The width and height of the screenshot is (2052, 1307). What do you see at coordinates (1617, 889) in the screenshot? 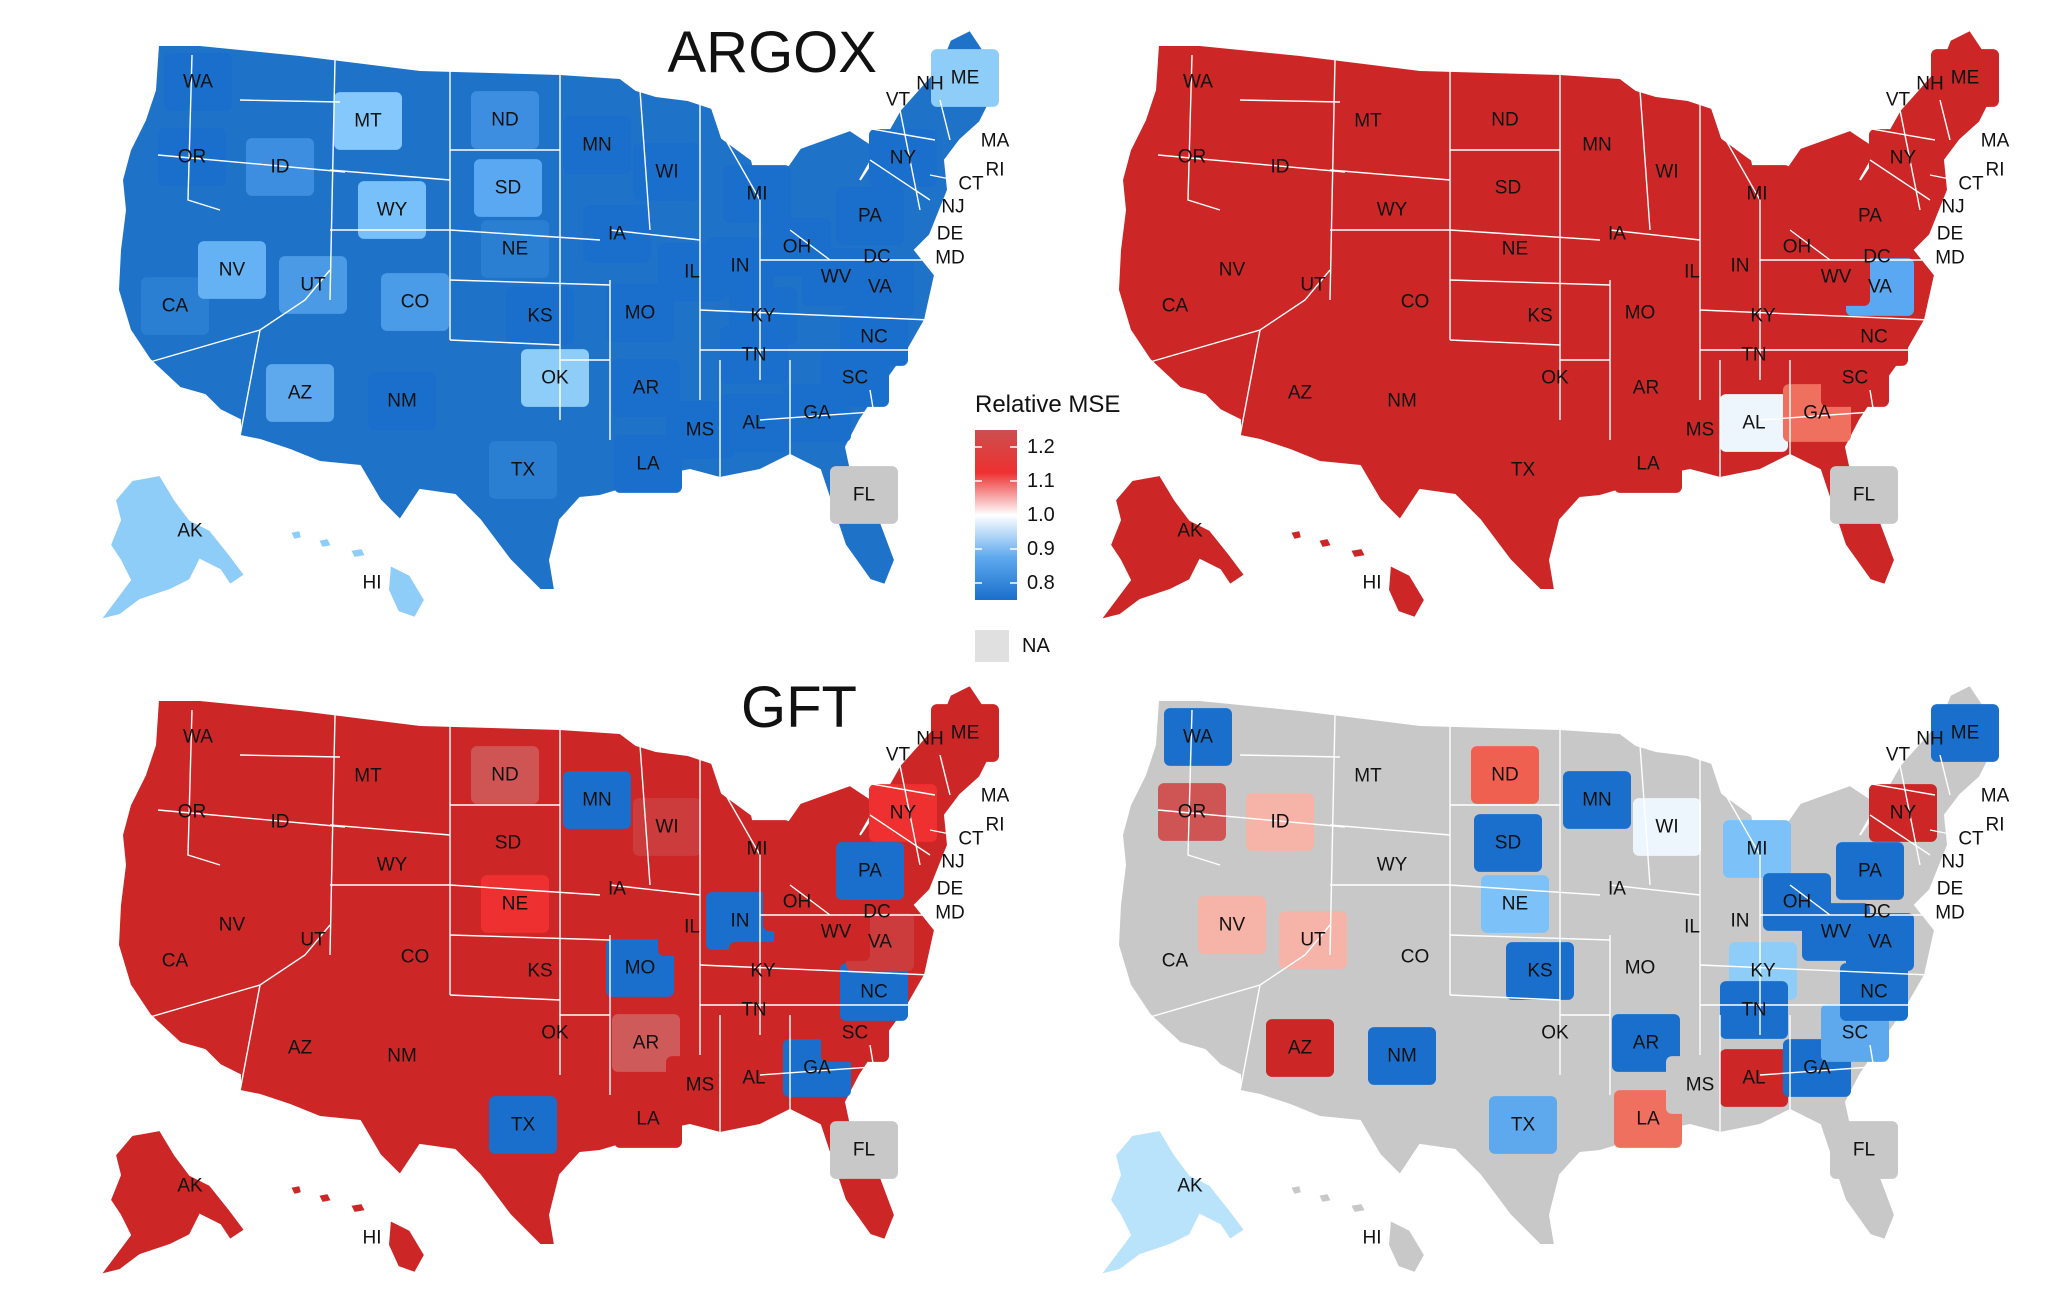
I see `state-label-ia: IA` at bounding box center [1617, 889].